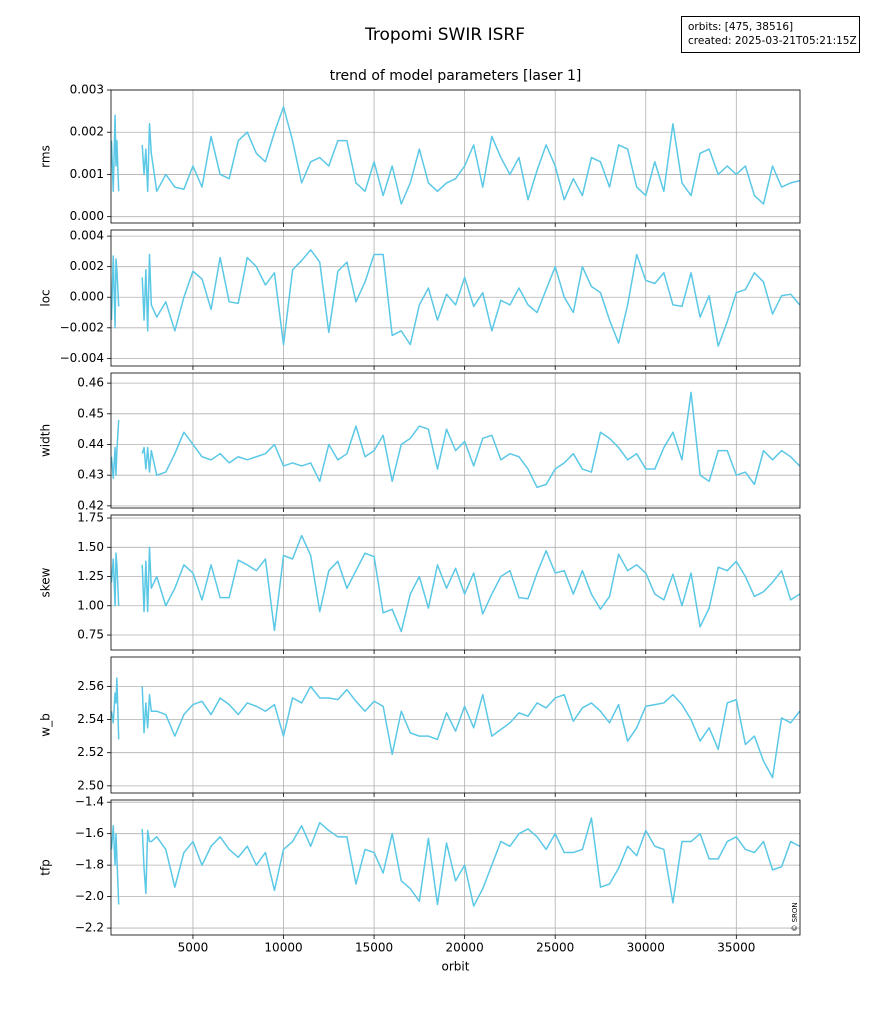 The image size is (890, 1024). I want to click on y-tick-label: 1.00, so click(90, 605).